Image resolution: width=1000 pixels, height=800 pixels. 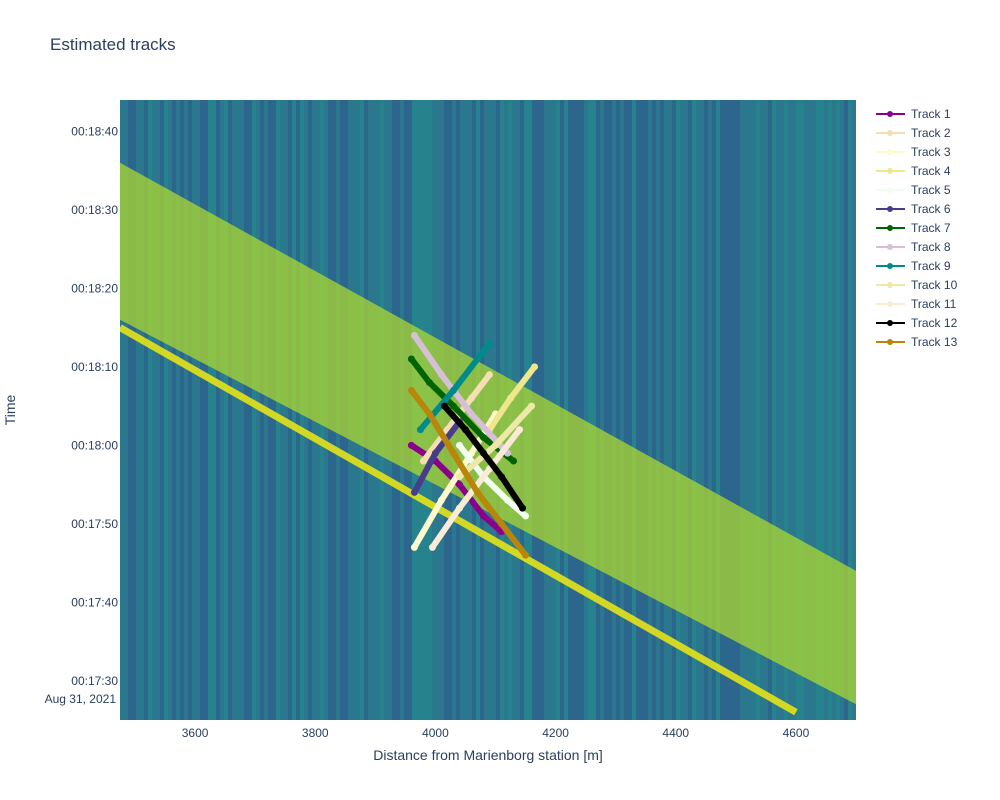 What do you see at coordinates (113, 44) in the screenshot?
I see `chart-title: Estimated tracks` at bounding box center [113, 44].